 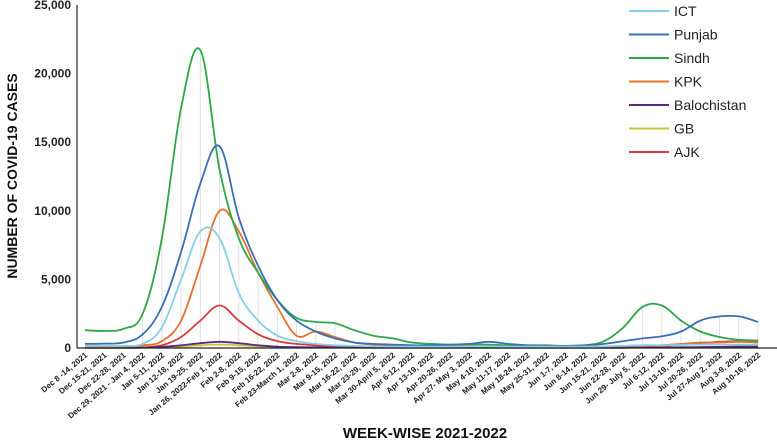 I want to click on y-tick-label: 10,000, so click(x=52, y=211).